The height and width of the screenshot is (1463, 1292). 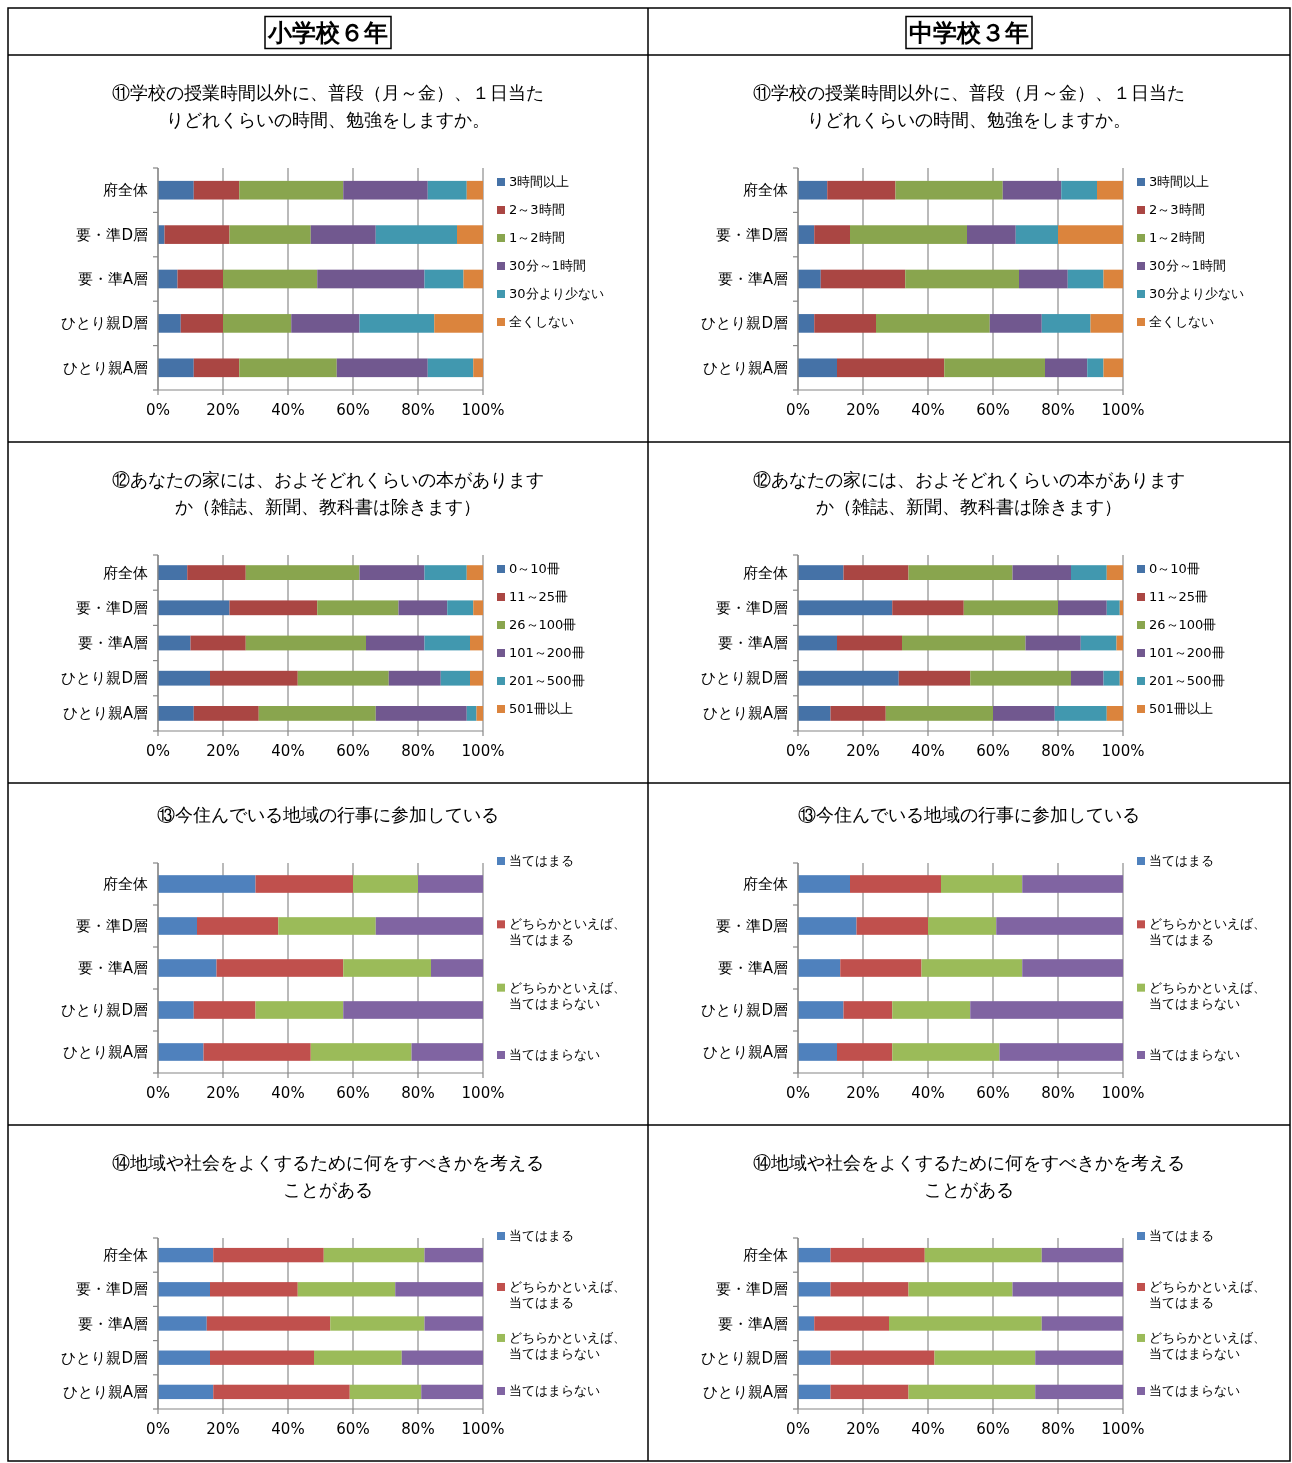 What do you see at coordinates (1196, 293) in the screenshot?
I see `legend-label: 30分より少ない` at bounding box center [1196, 293].